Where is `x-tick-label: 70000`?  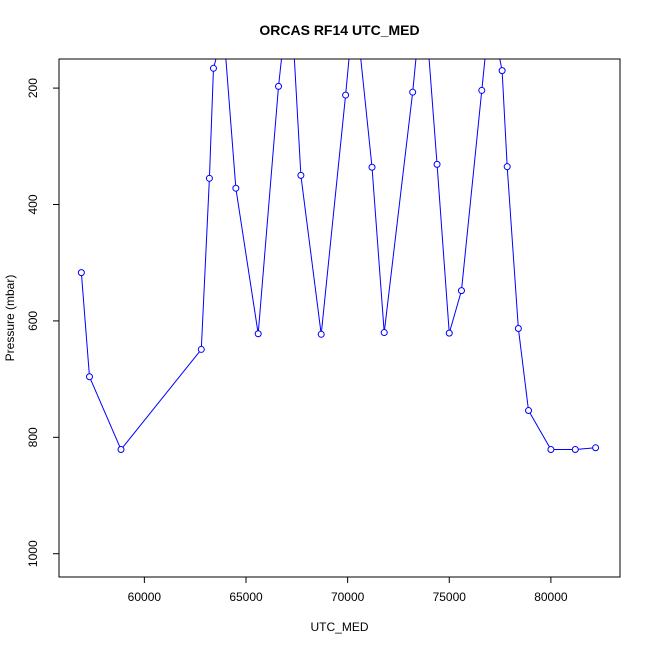
x-tick-label: 70000 is located at coordinates (348, 597).